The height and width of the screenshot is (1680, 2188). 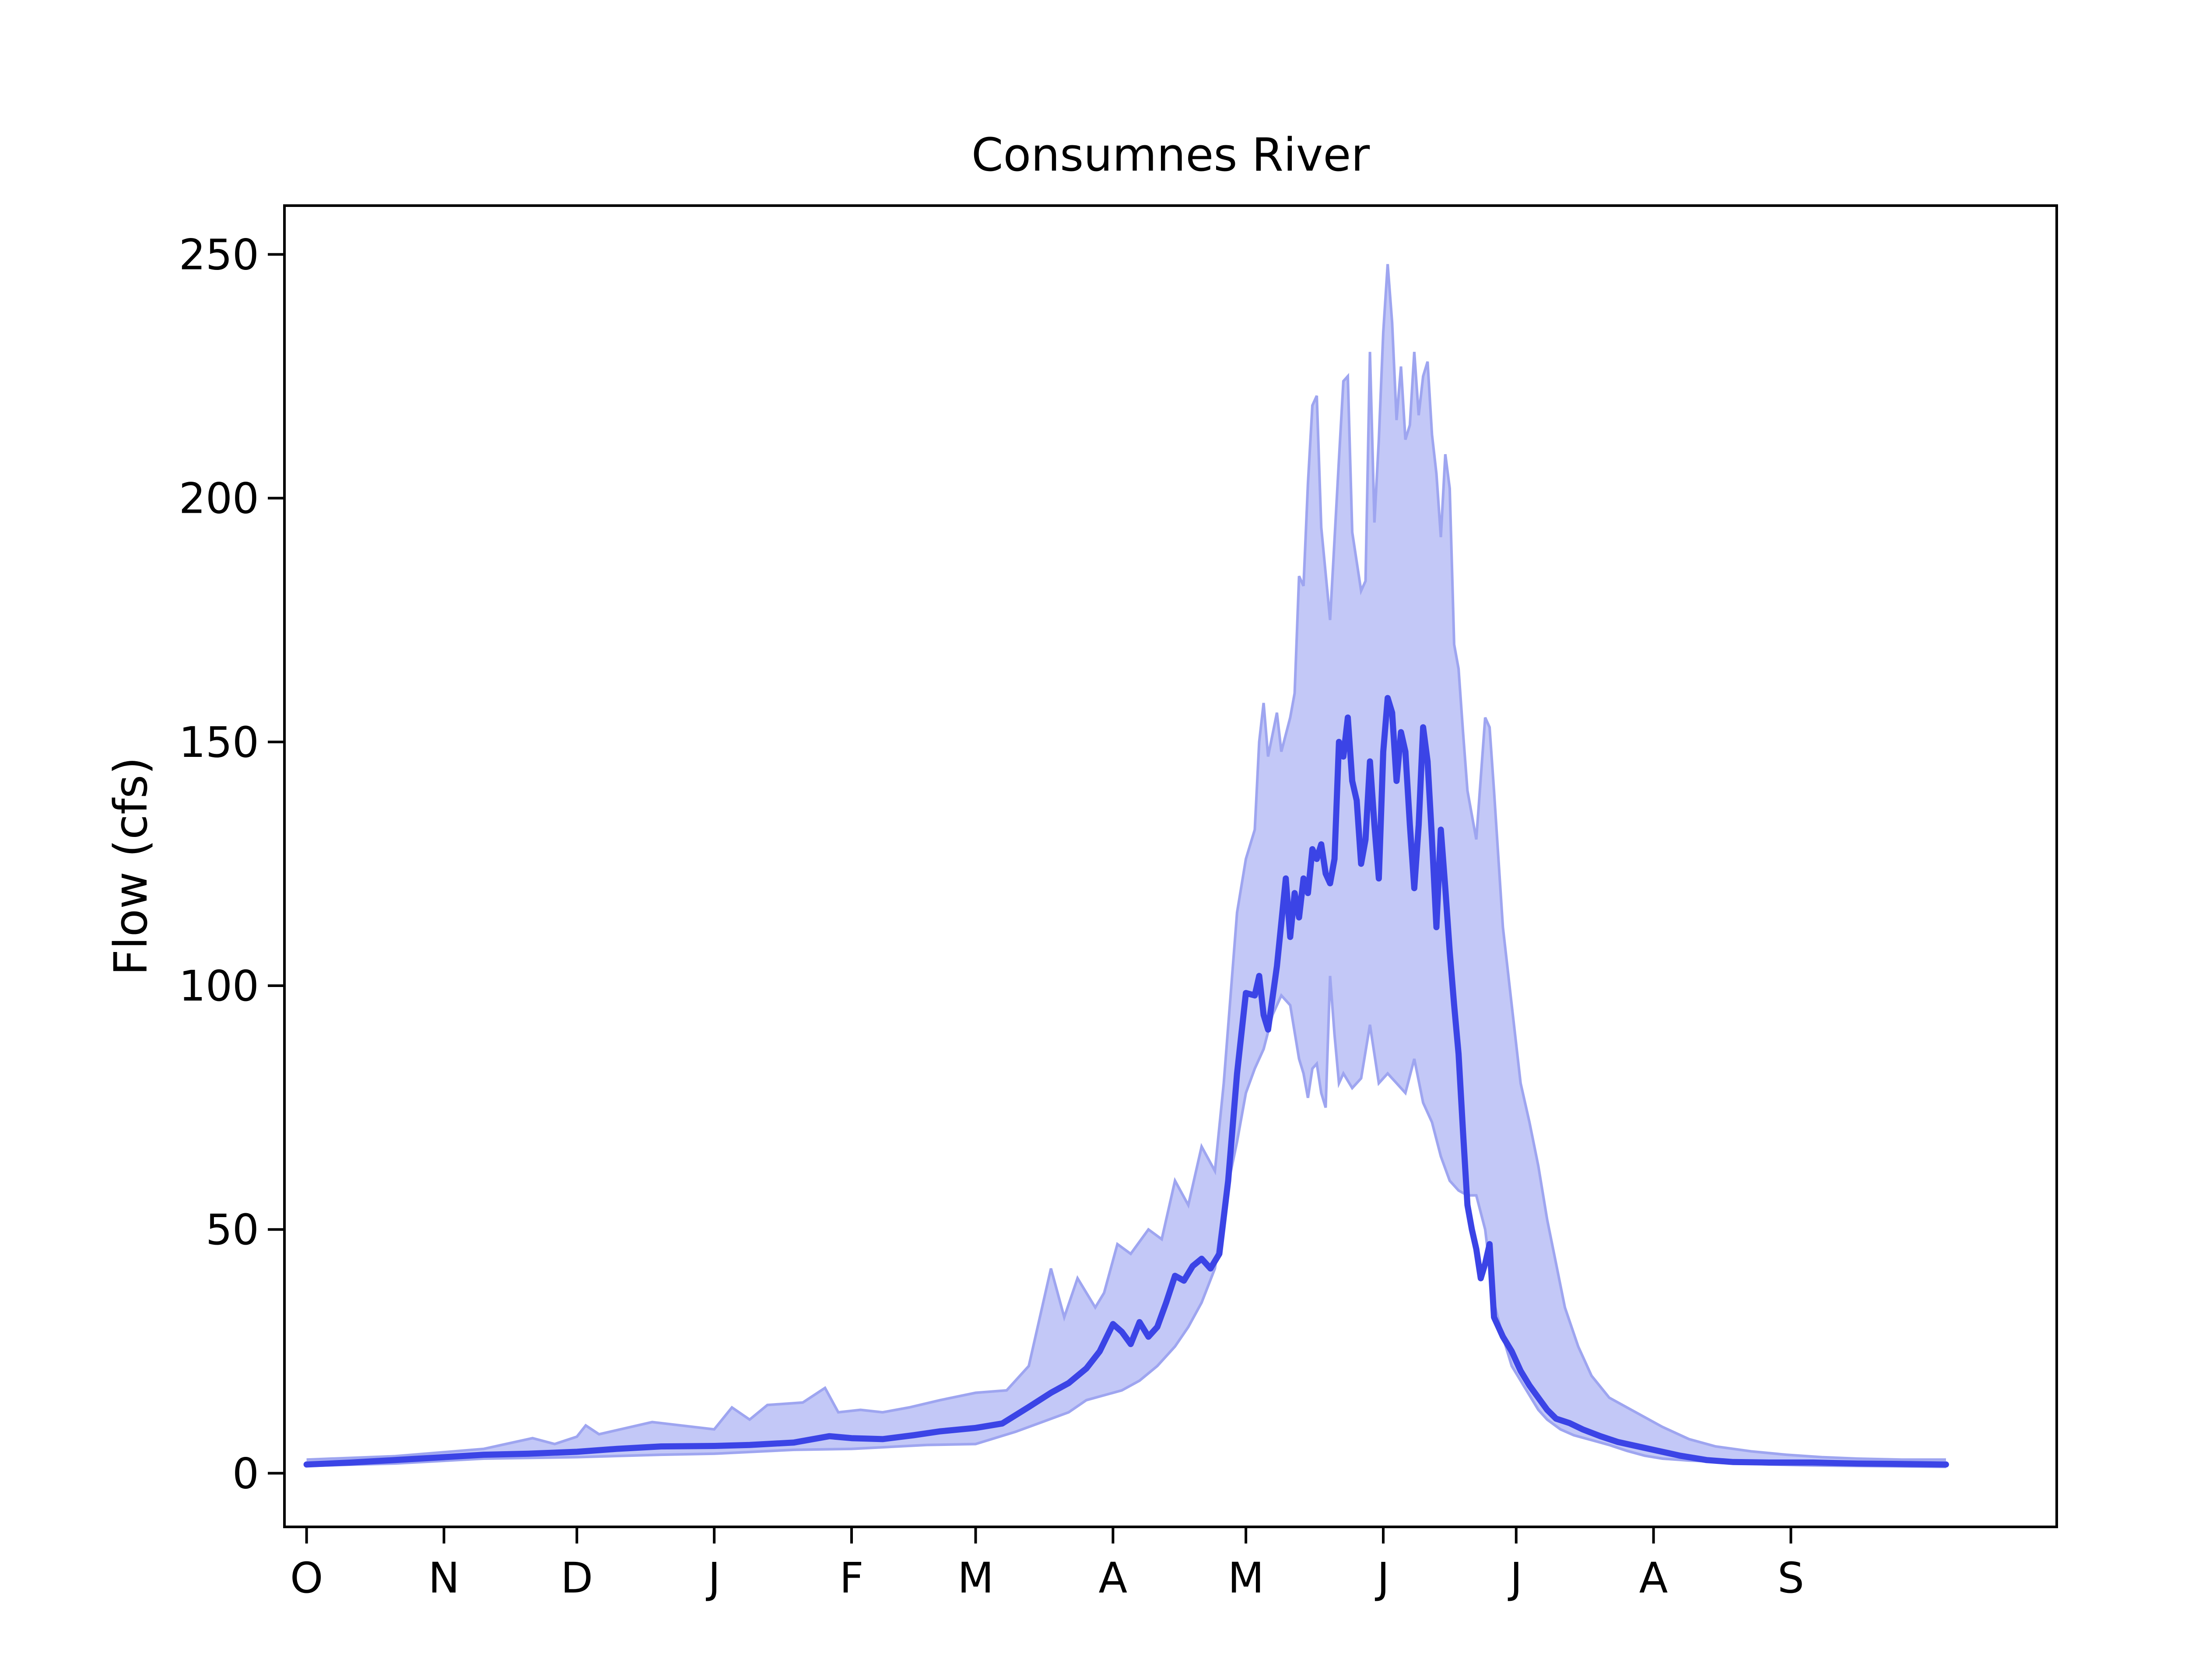 What do you see at coordinates (1791, 1578) in the screenshot?
I see `x-tick-label: S` at bounding box center [1791, 1578].